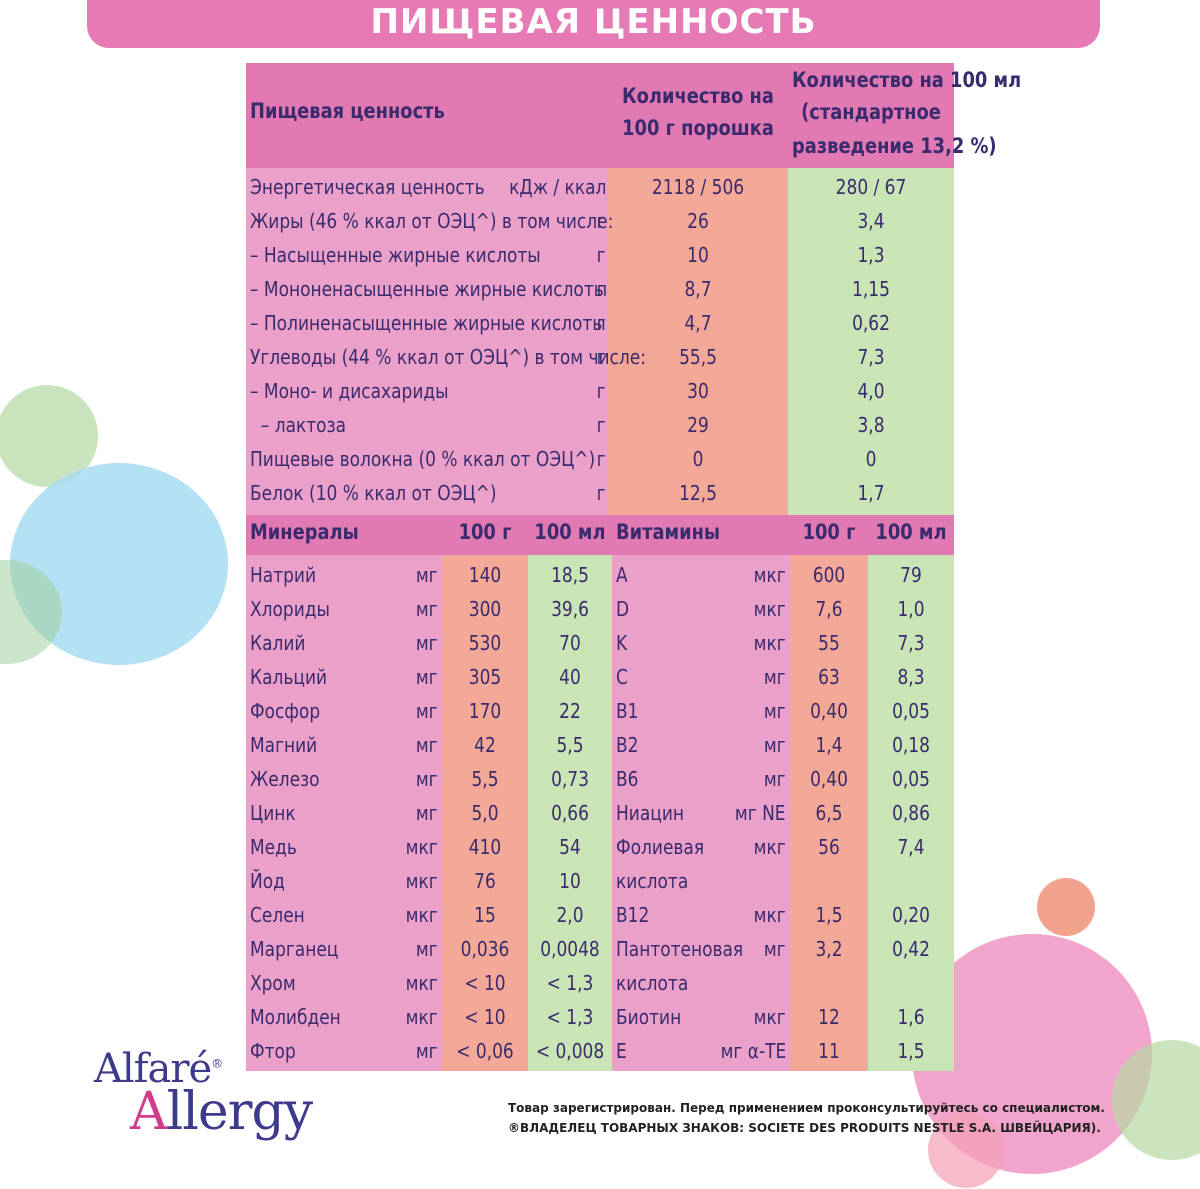 Image resolution: width=1200 pixels, height=1189 pixels. I want to click on mineral-name: Молибден, so click(295, 1017).